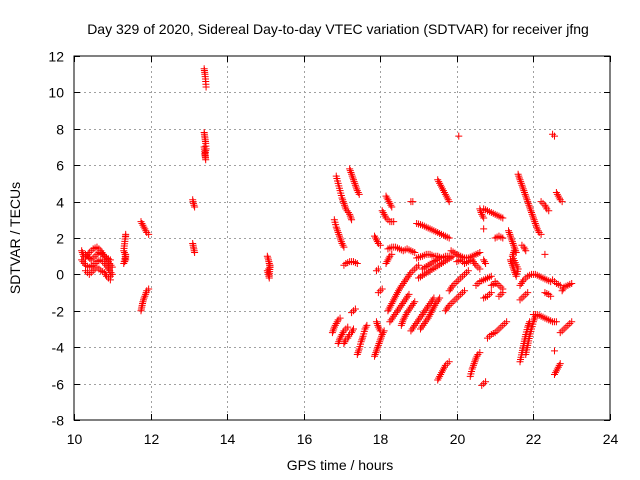 This screenshot has width=640, height=480. What do you see at coordinates (56, 93) in the screenshot?
I see `y-tick-label: 10` at bounding box center [56, 93].